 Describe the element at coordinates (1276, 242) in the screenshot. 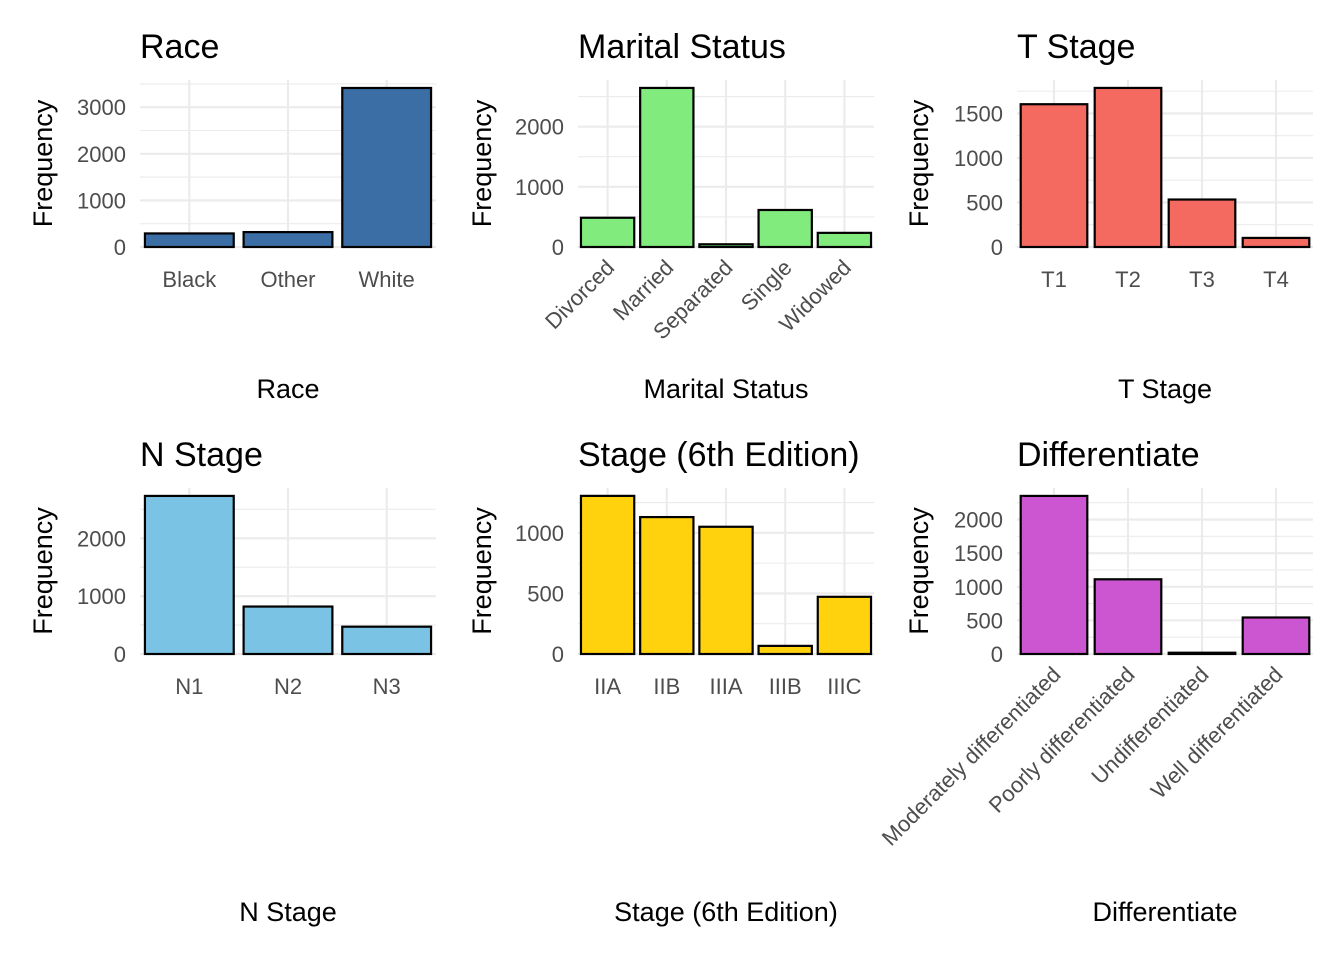

I see `bar-t4` at that location.